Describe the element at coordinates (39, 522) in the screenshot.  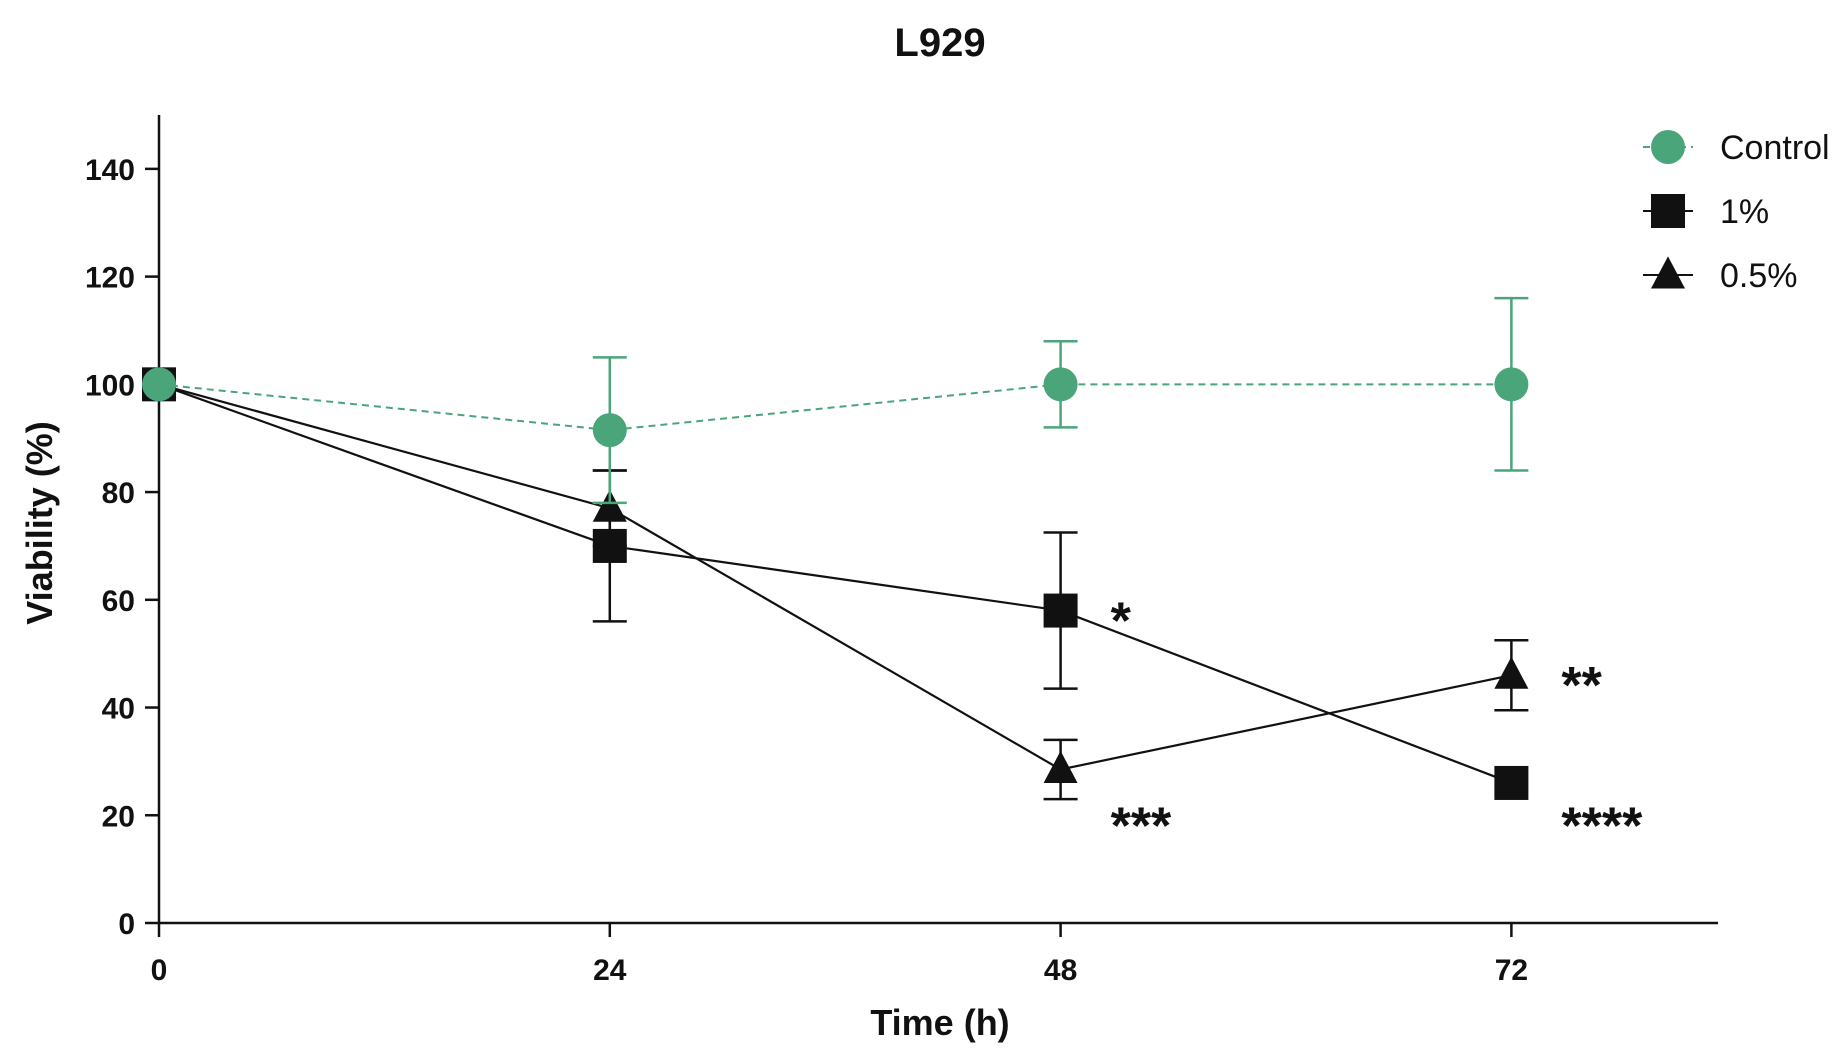
I see `y-axis-label: Viability (%)` at that location.